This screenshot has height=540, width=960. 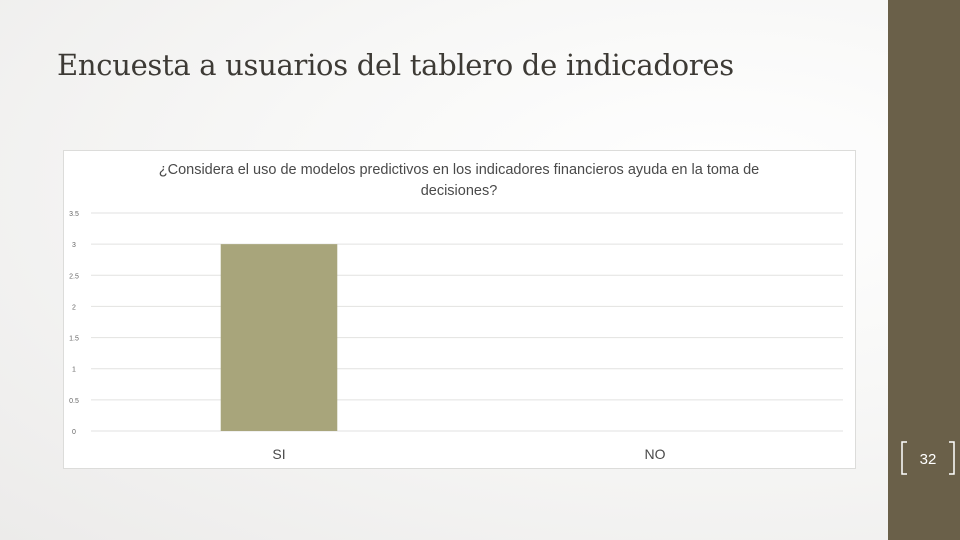 I want to click on y-tick-label: 1, so click(x=74, y=370).